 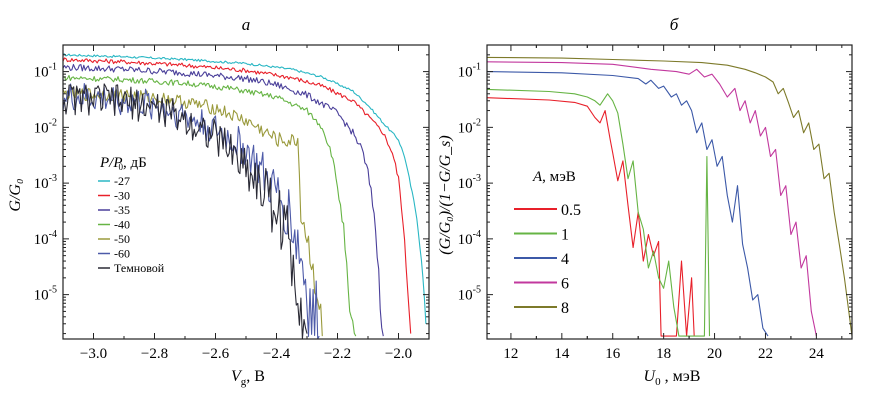 What do you see at coordinates (591, 217) in the screenshot?
I see `series-line-0.5` at bounding box center [591, 217].